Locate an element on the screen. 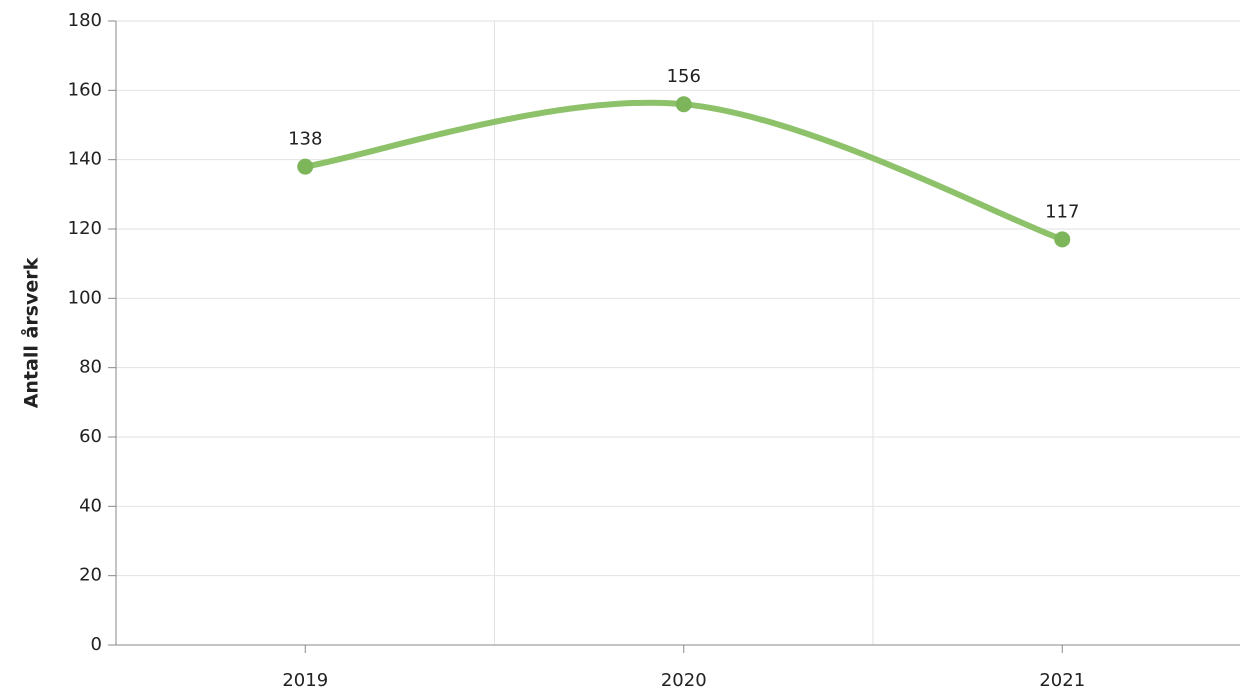  y-tick-label: 40 is located at coordinates (90, 505).